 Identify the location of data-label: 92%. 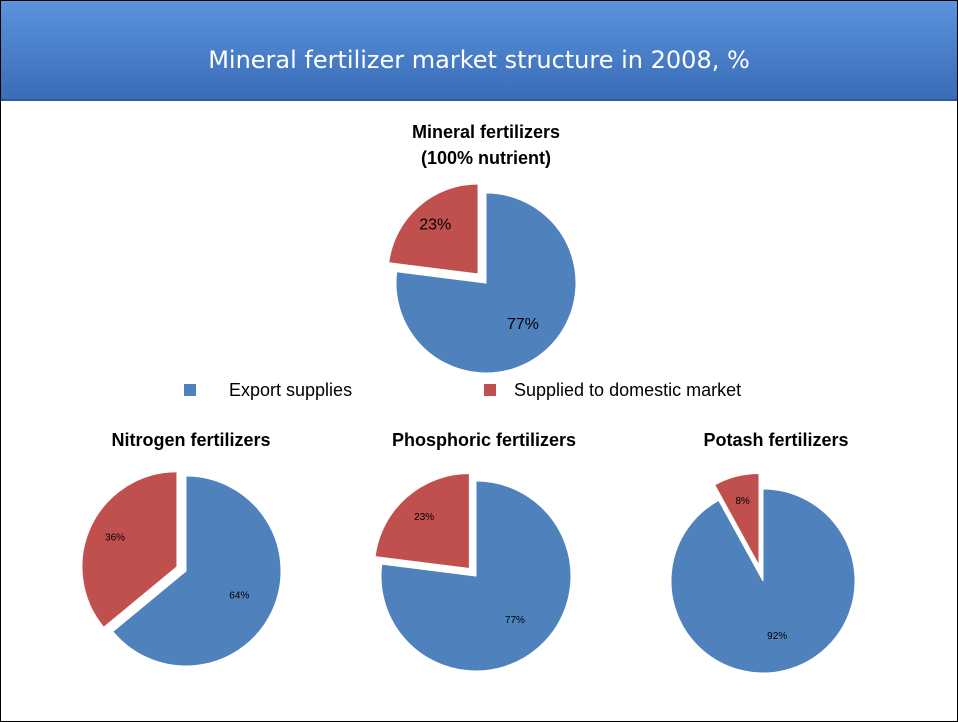
(777, 636).